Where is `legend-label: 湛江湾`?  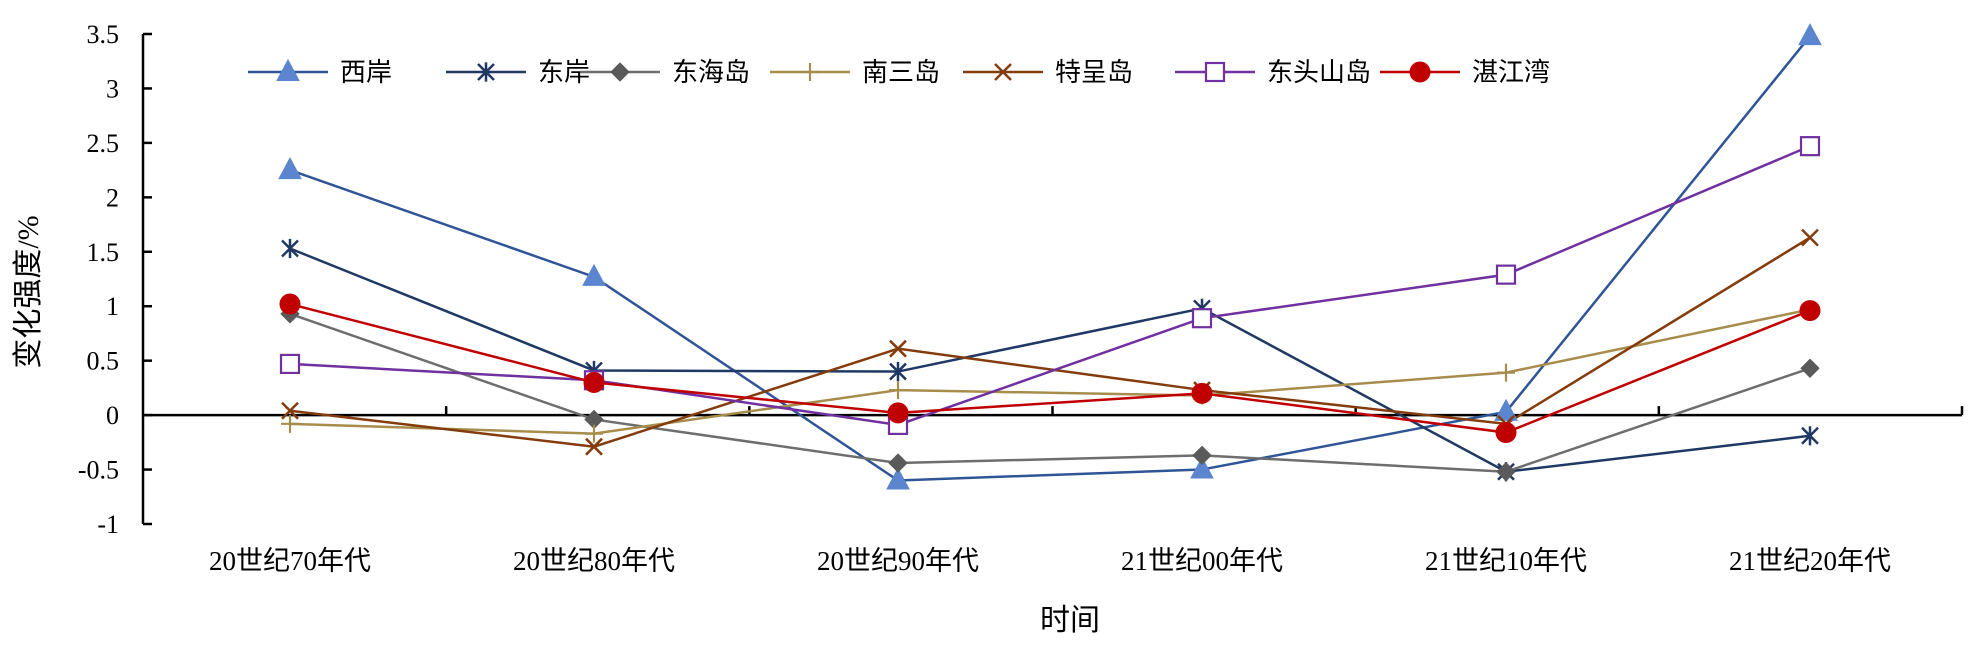 legend-label: 湛江湾 is located at coordinates (1511, 72).